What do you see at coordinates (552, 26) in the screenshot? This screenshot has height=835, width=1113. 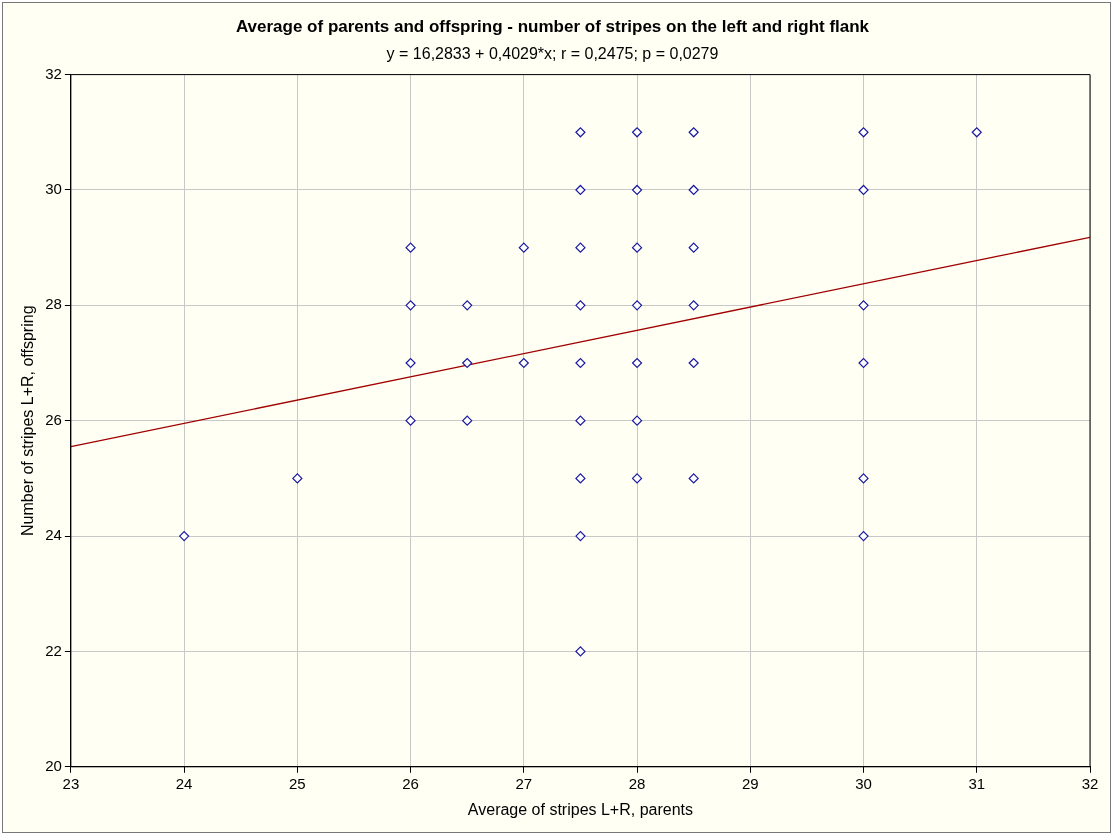 I see `chart-title: Average of parents and offspring - number of stripes on the left and right flank` at bounding box center [552, 26].